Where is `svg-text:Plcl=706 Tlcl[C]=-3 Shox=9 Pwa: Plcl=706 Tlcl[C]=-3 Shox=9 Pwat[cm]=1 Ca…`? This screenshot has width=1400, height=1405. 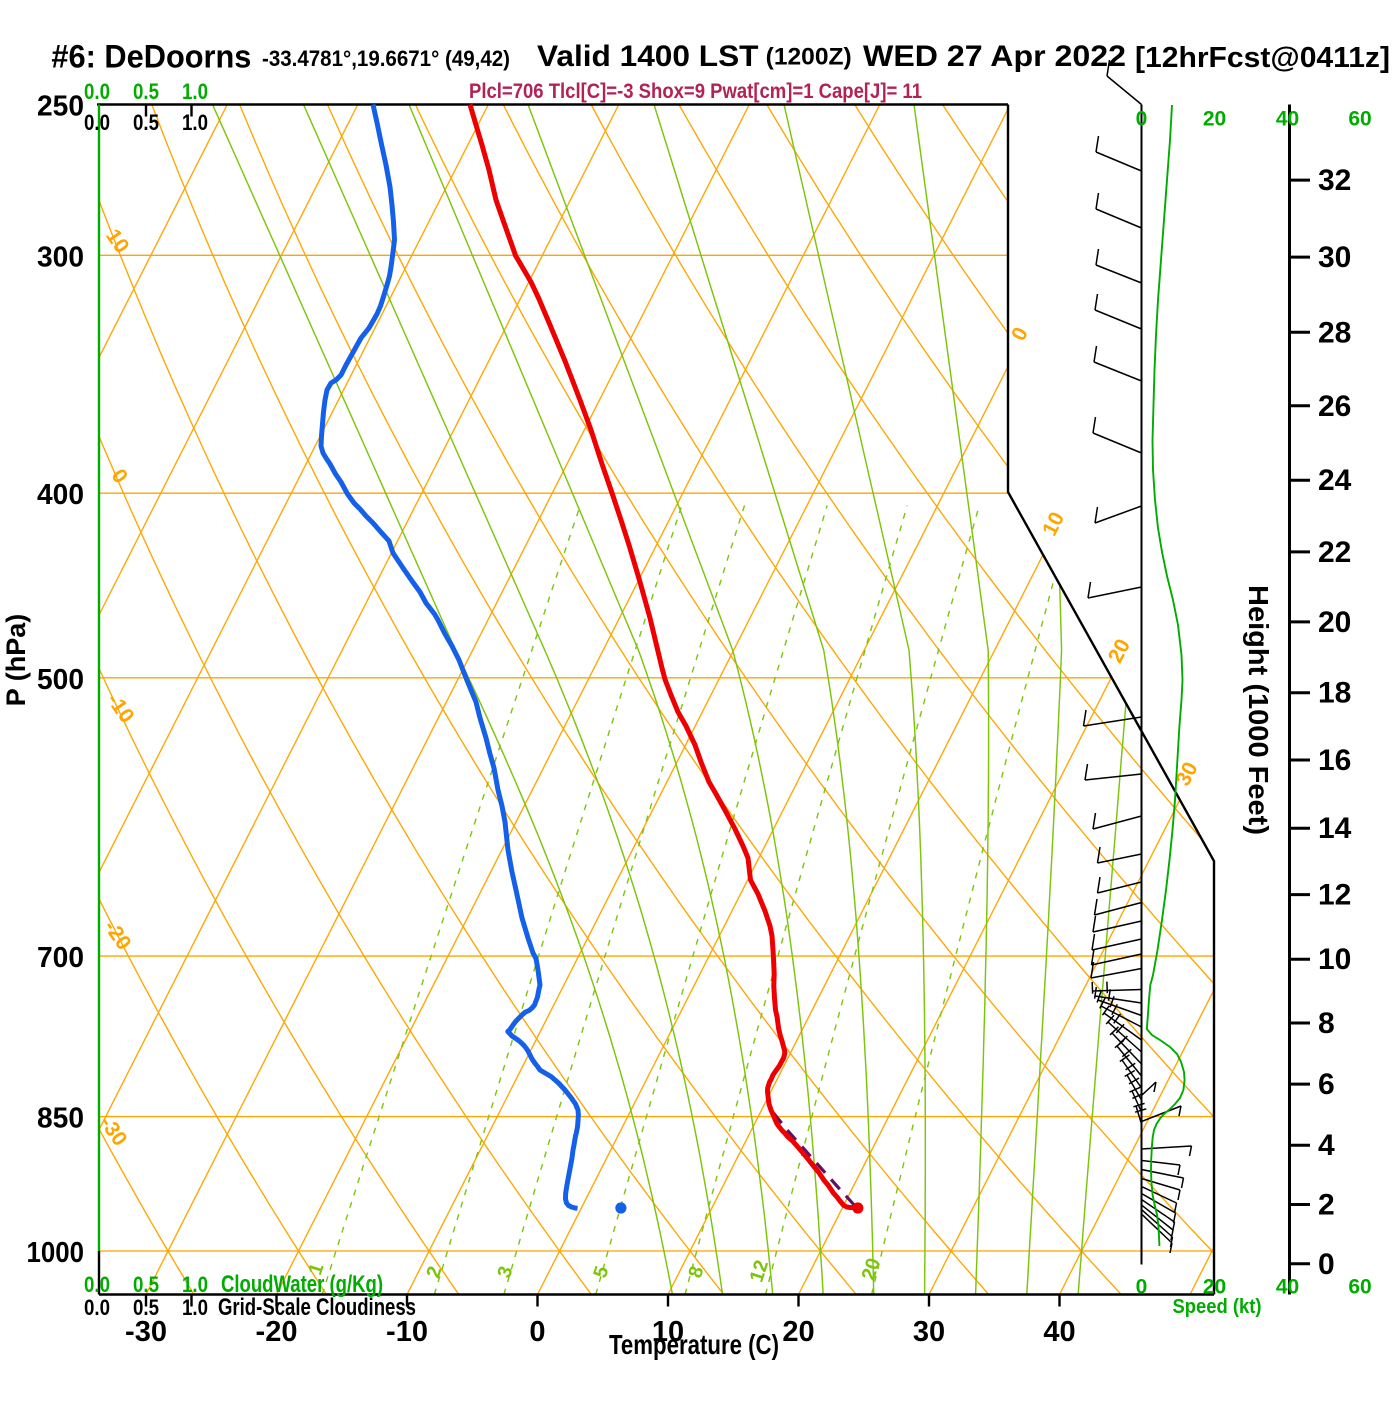 svg-text:Plcl=706 Tlcl[C]=-3 Shox=9 Pwa: Plcl=706 Tlcl[C]=-3 Shox=9 Pwat[cm]=1 Ca… is located at coordinates (695, 91).